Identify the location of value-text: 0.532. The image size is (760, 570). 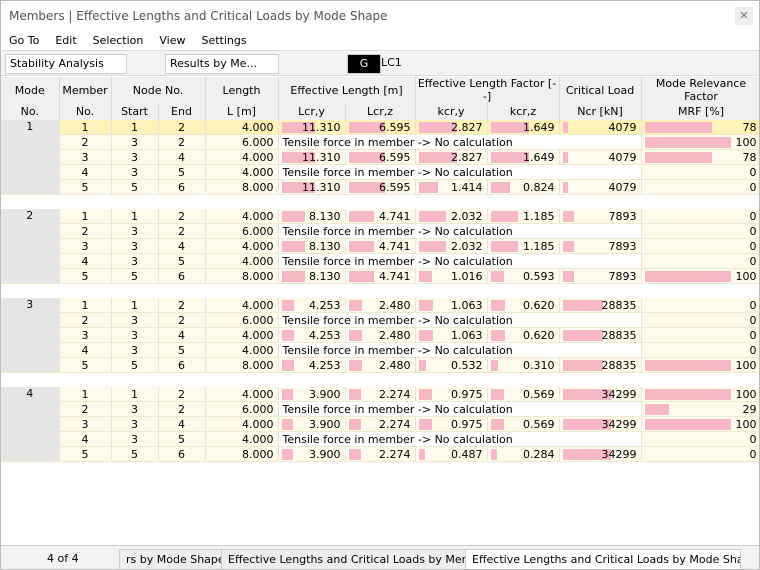
(467, 365).